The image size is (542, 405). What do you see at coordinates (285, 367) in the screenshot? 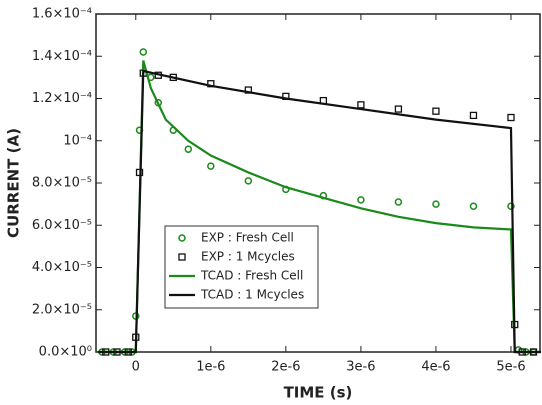
I see `x-tick-label: 2e-6` at bounding box center [285, 367].